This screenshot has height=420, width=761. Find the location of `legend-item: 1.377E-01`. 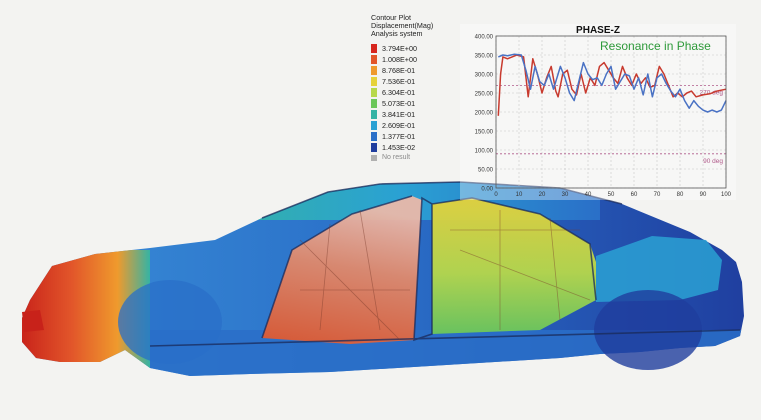

legend-item: 1.377E-01 is located at coordinates (416, 136).